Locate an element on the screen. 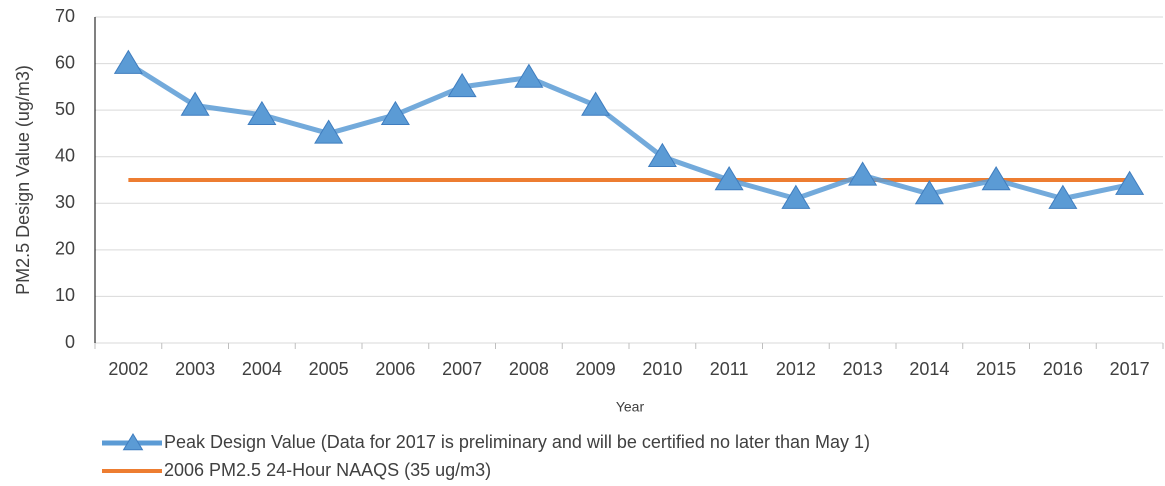  y-tick-label: 50 is located at coordinates (65, 109).